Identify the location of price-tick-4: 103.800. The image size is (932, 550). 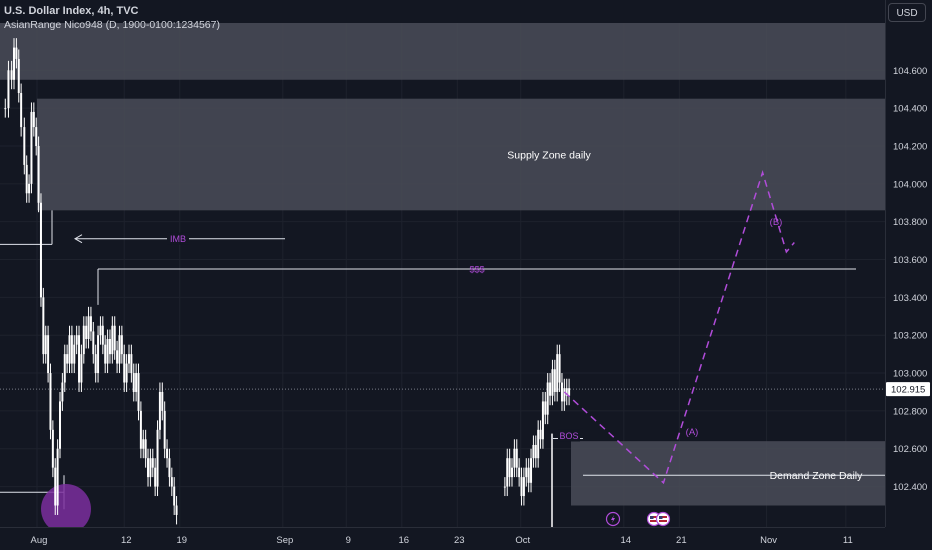
(910, 222).